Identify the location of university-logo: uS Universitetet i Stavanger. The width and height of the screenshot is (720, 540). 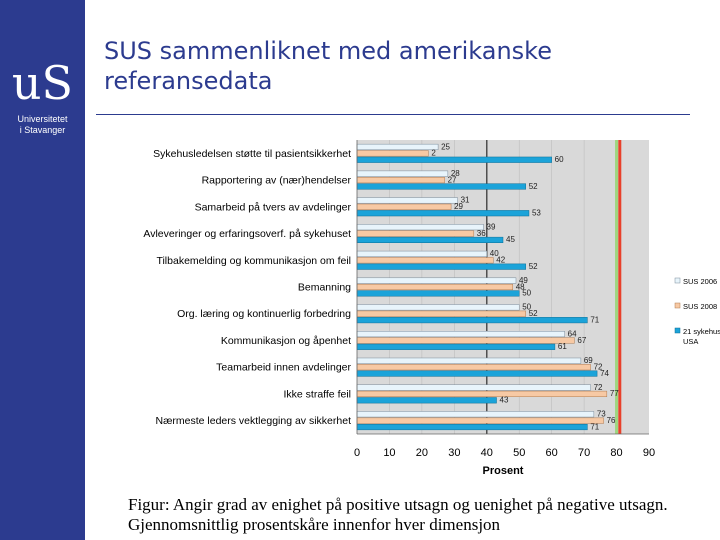
(42, 97).